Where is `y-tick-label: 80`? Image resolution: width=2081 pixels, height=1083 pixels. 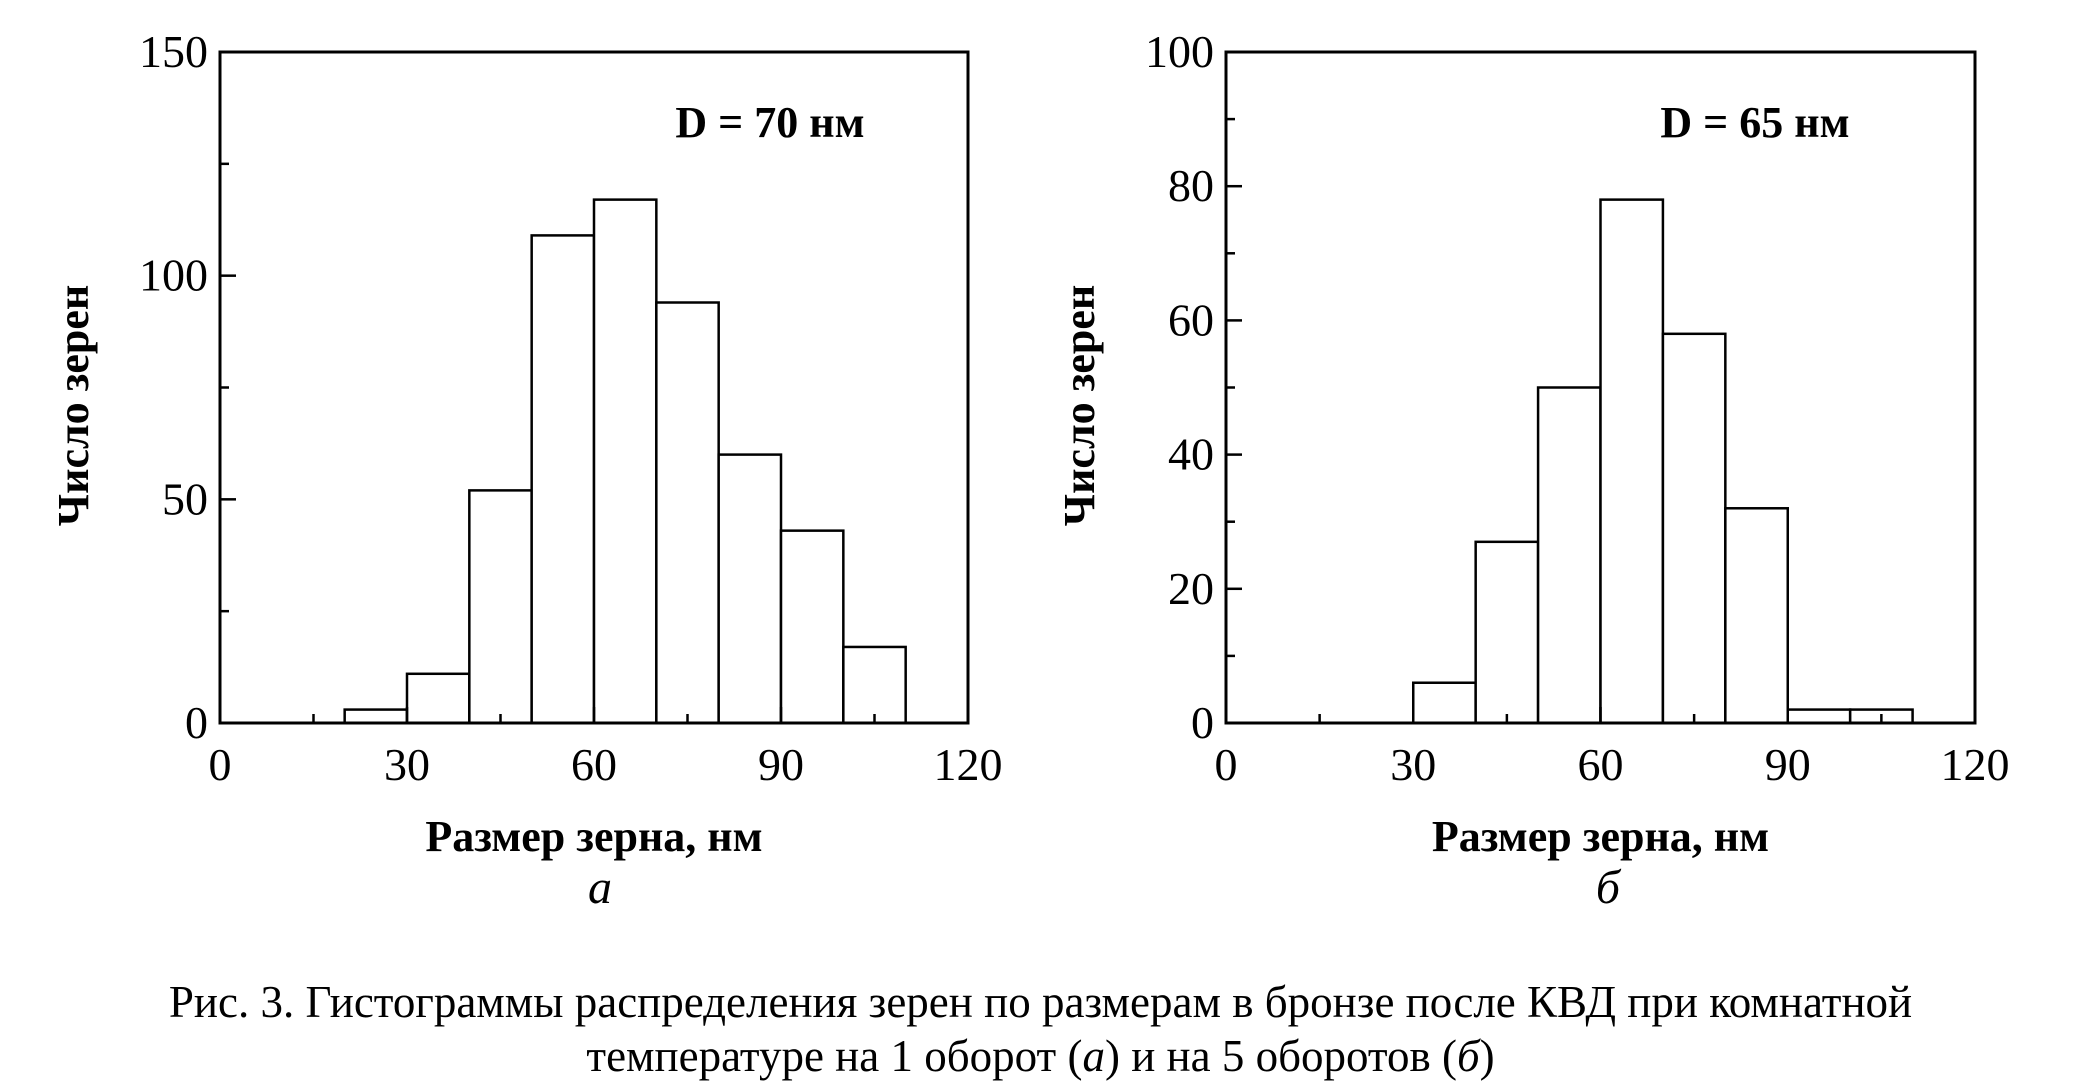 y-tick-label: 80 is located at coordinates (1191, 185).